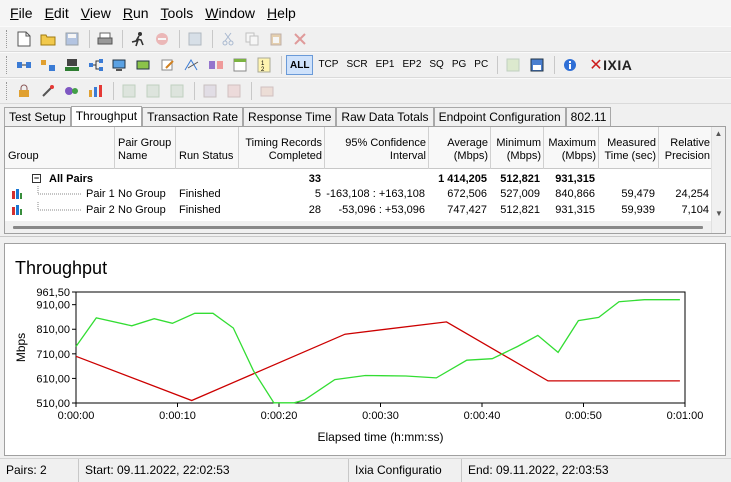 The width and height of the screenshot is (731, 482). Describe the element at coordinates (138, 39) in the screenshot. I see `run-icon` at that location.